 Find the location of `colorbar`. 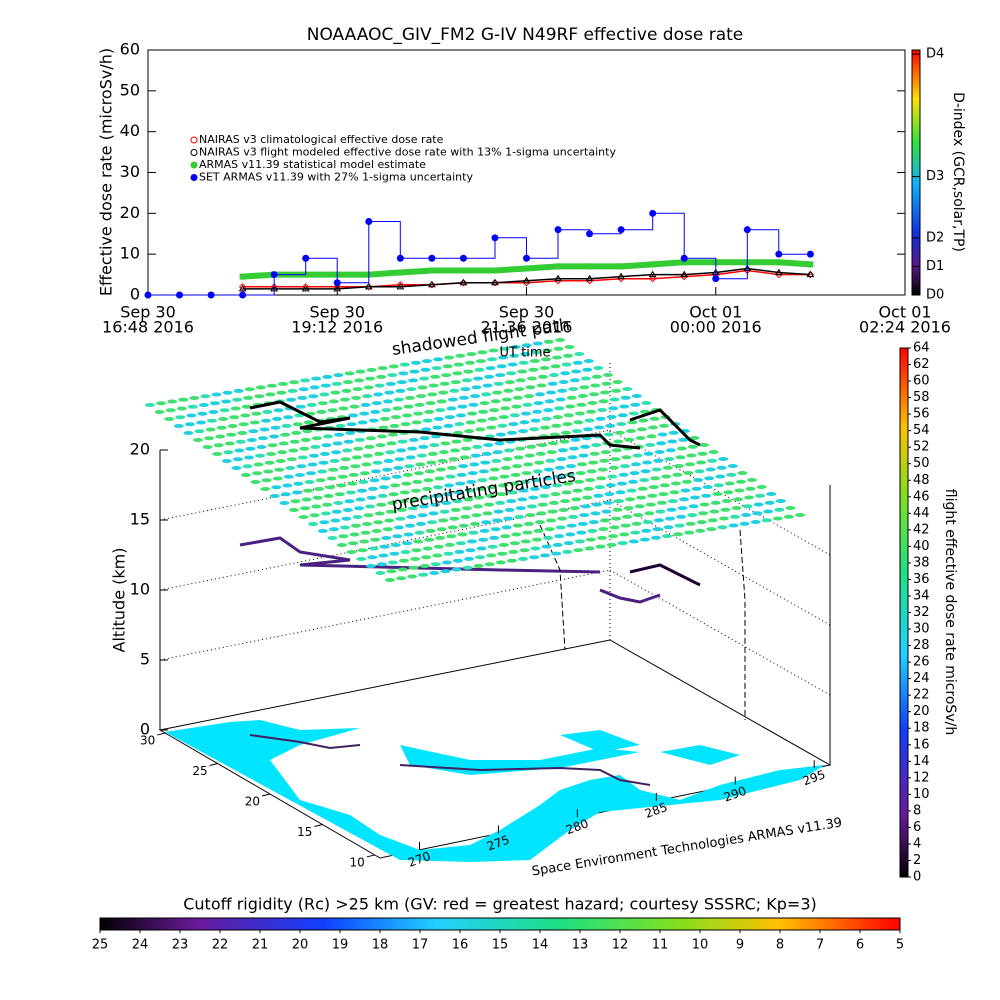

colorbar is located at coordinates (904, 612).